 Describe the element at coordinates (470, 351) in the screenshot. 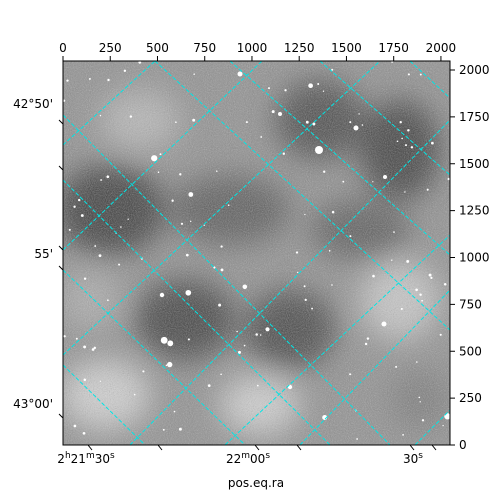

I see `right-tick-label: 500` at that location.